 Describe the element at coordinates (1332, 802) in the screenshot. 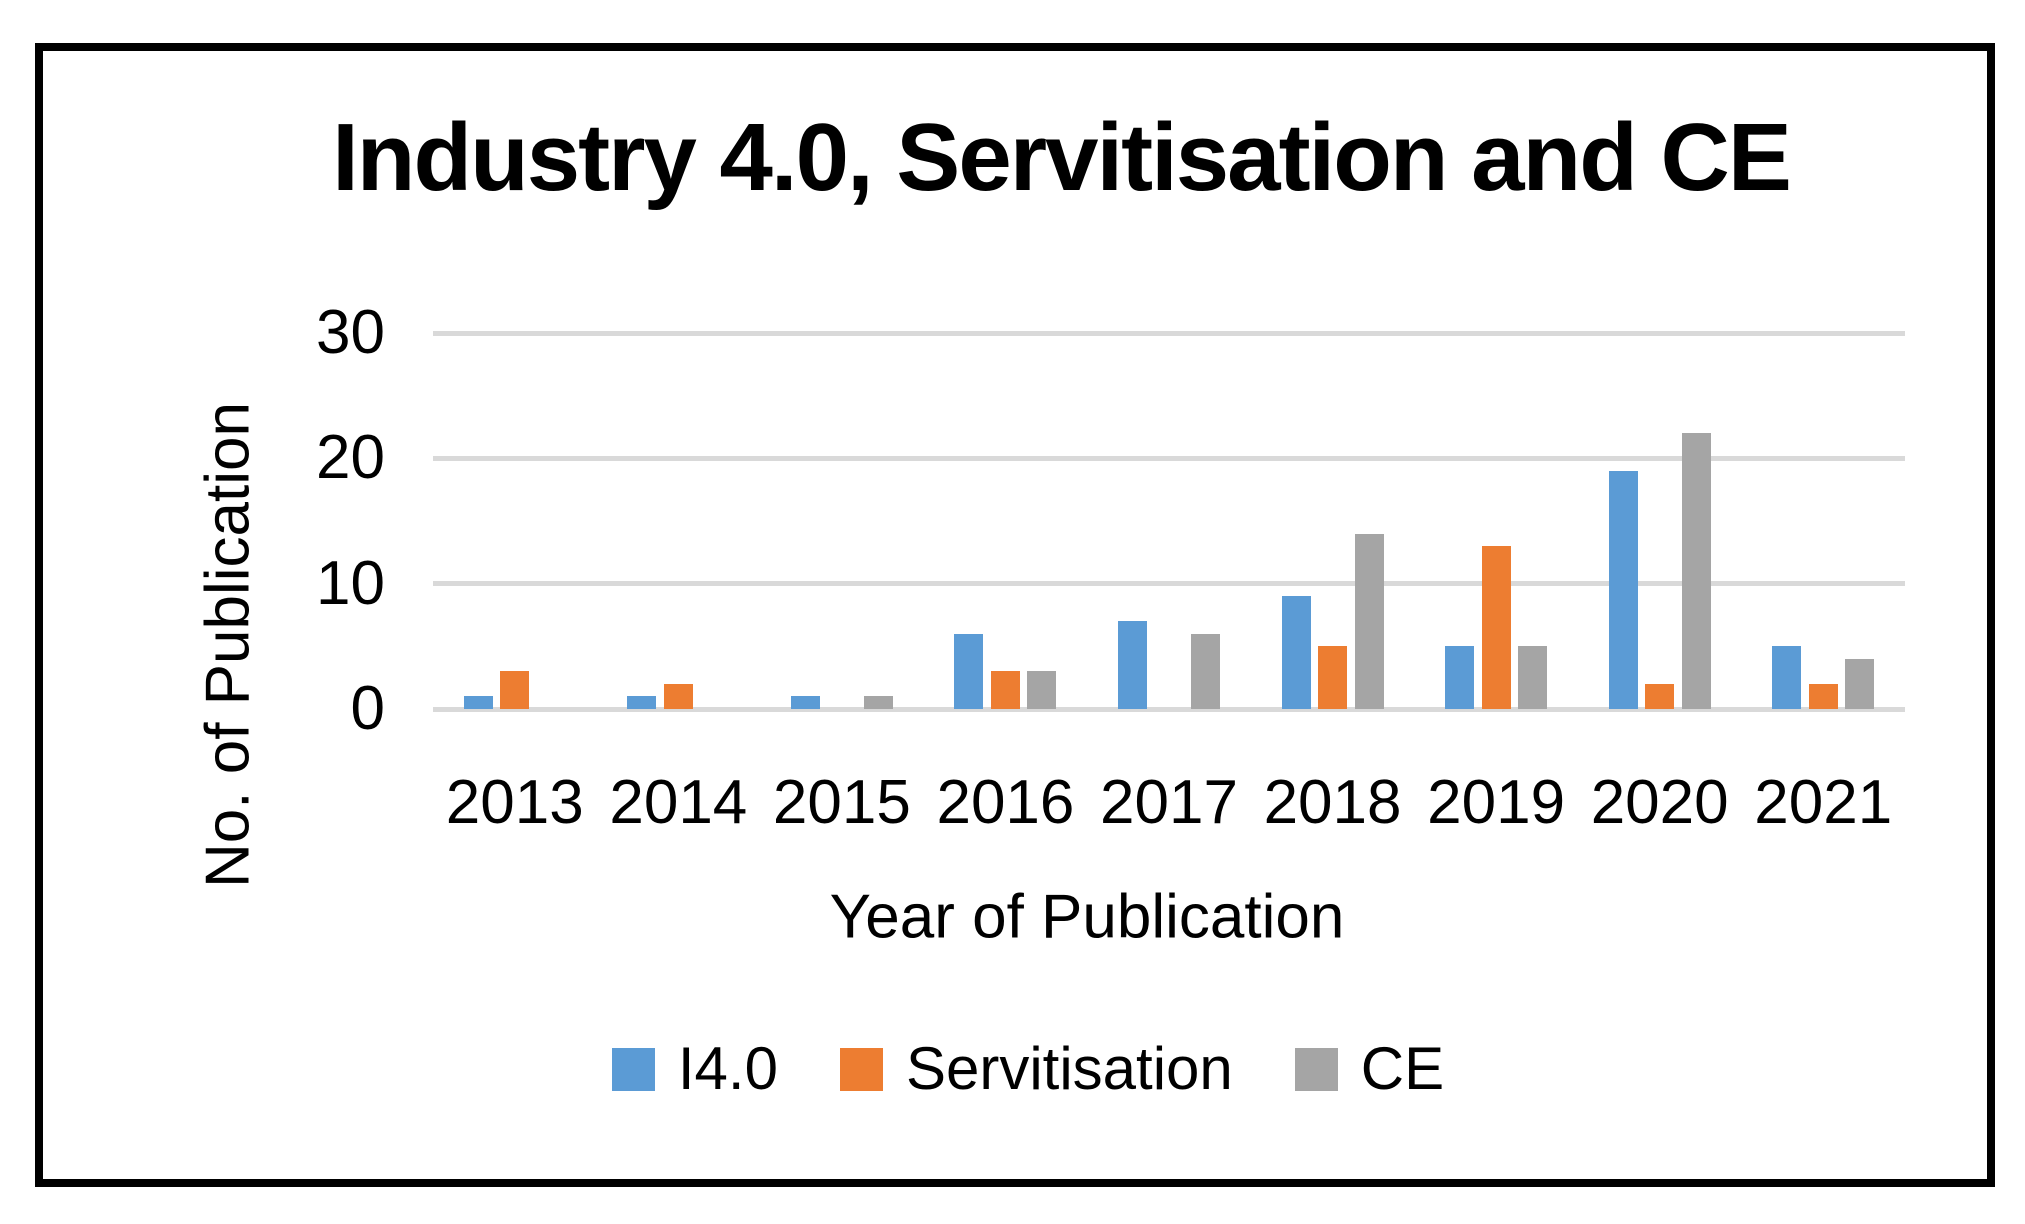

I see `x-tick-label-2018: 2018` at that location.